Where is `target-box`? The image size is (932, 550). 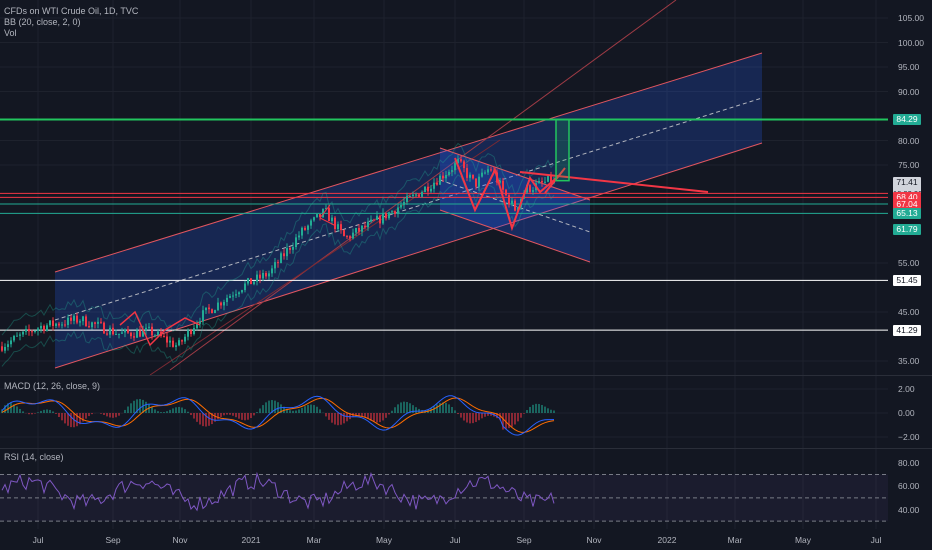
target-box is located at coordinates (562, 150).